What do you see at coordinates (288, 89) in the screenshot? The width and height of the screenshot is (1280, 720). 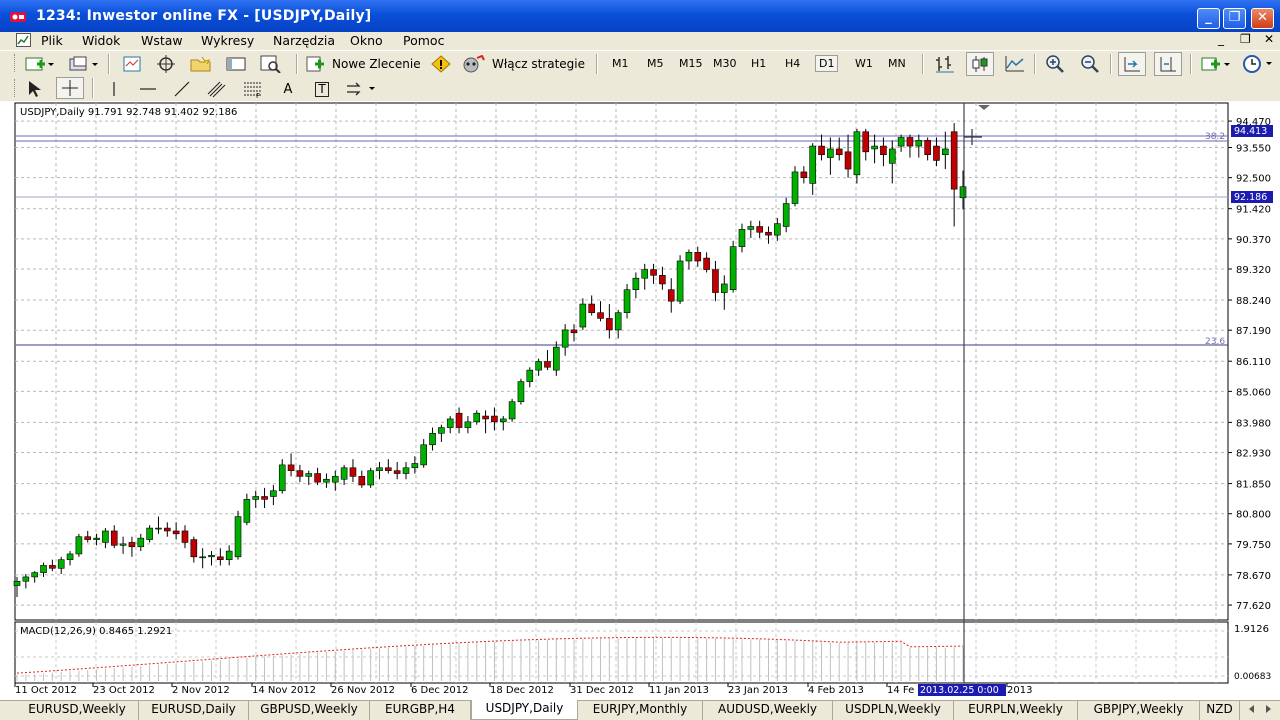 I see `text-tool-button: A` at bounding box center [288, 89].